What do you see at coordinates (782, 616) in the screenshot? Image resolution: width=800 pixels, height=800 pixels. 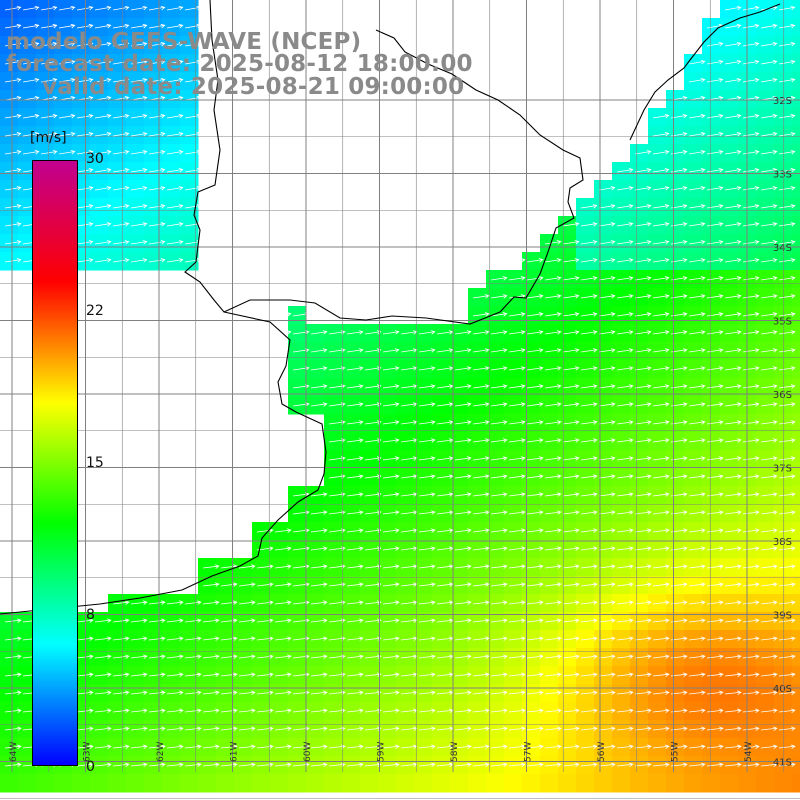 I see `lat-label: 39S` at bounding box center [782, 616].